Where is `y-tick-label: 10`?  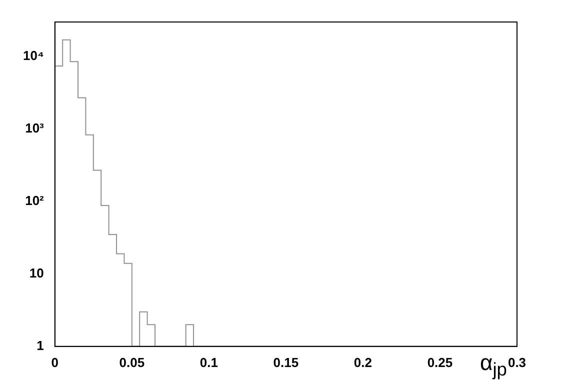
y-tick-label: 10 is located at coordinates (36, 273).